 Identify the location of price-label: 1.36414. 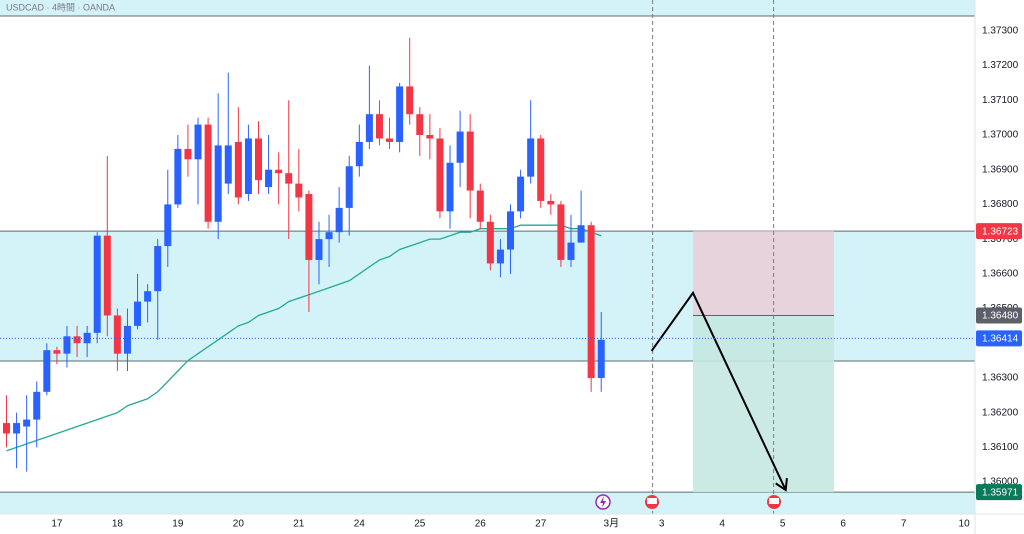
(1000, 339).